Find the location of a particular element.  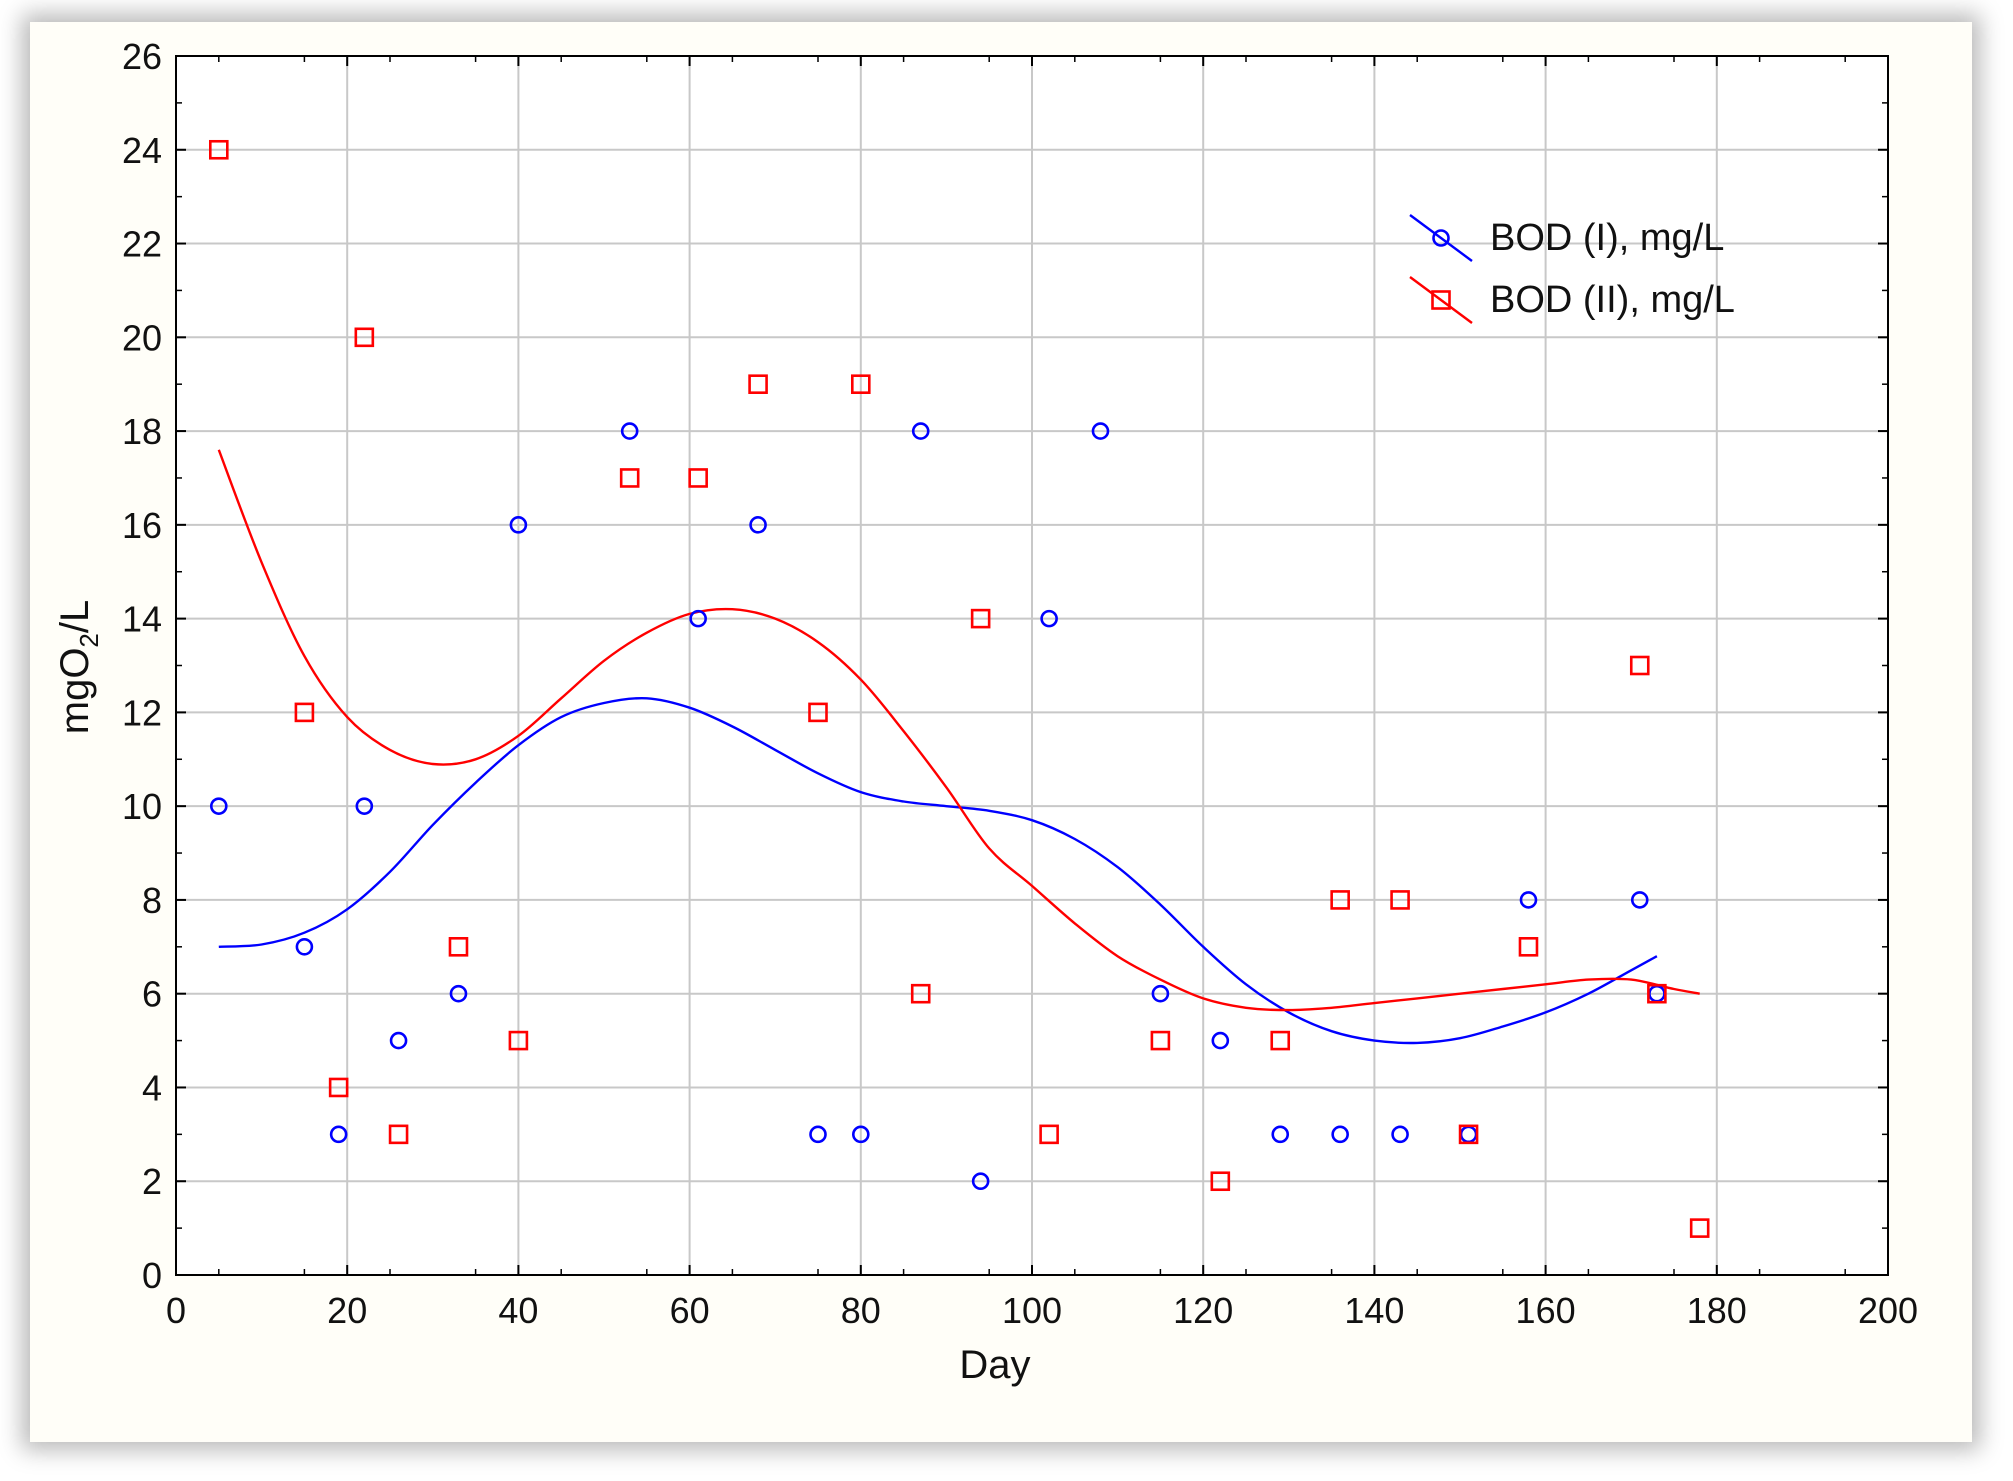

legend-line-bod-ii is located at coordinates (1441, 300).